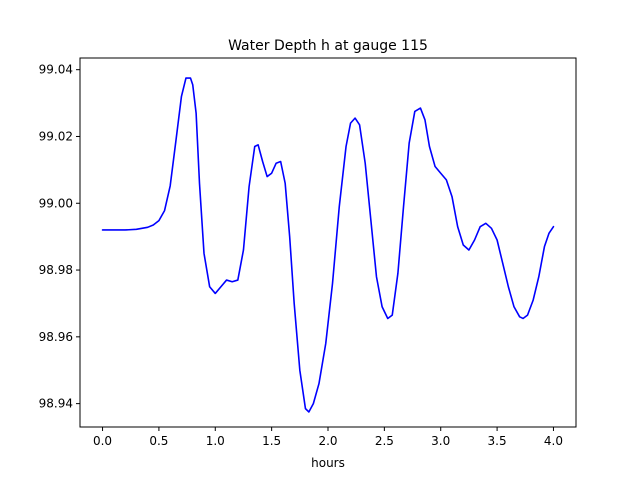  What do you see at coordinates (497, 441) in the screenshot?
I see `x-tick-label: 3.5` at bounding box center [497, 441].